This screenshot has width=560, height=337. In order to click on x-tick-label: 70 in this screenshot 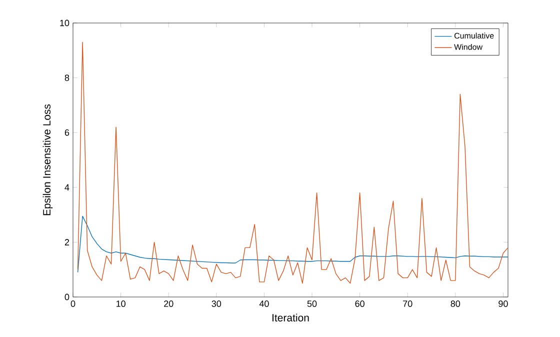, I will do `click(407, 303)`.